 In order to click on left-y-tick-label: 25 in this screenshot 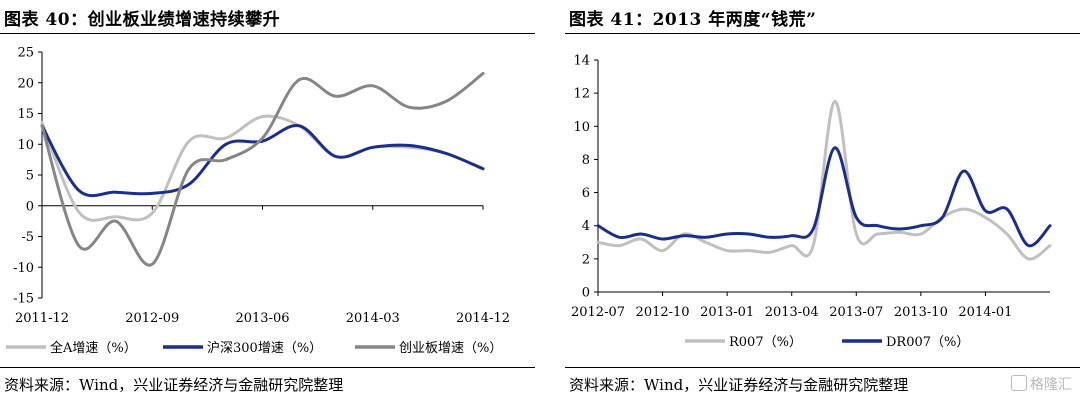, I will do `click(25, 53)`.